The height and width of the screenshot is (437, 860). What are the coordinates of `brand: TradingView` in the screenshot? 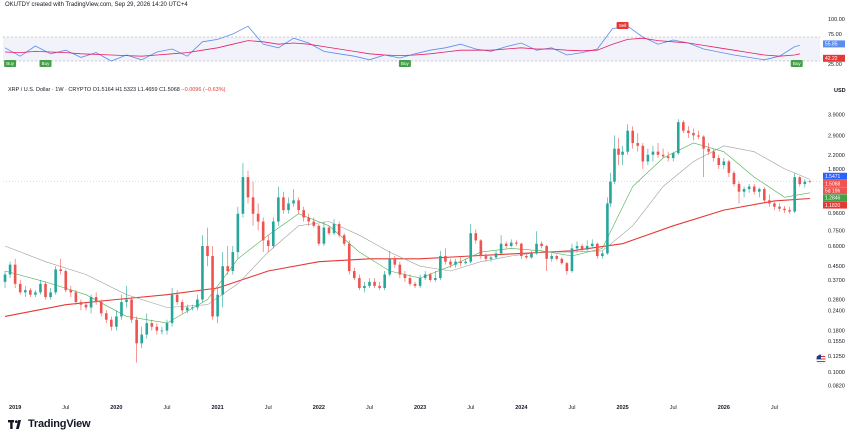 It's located at (49, 424).